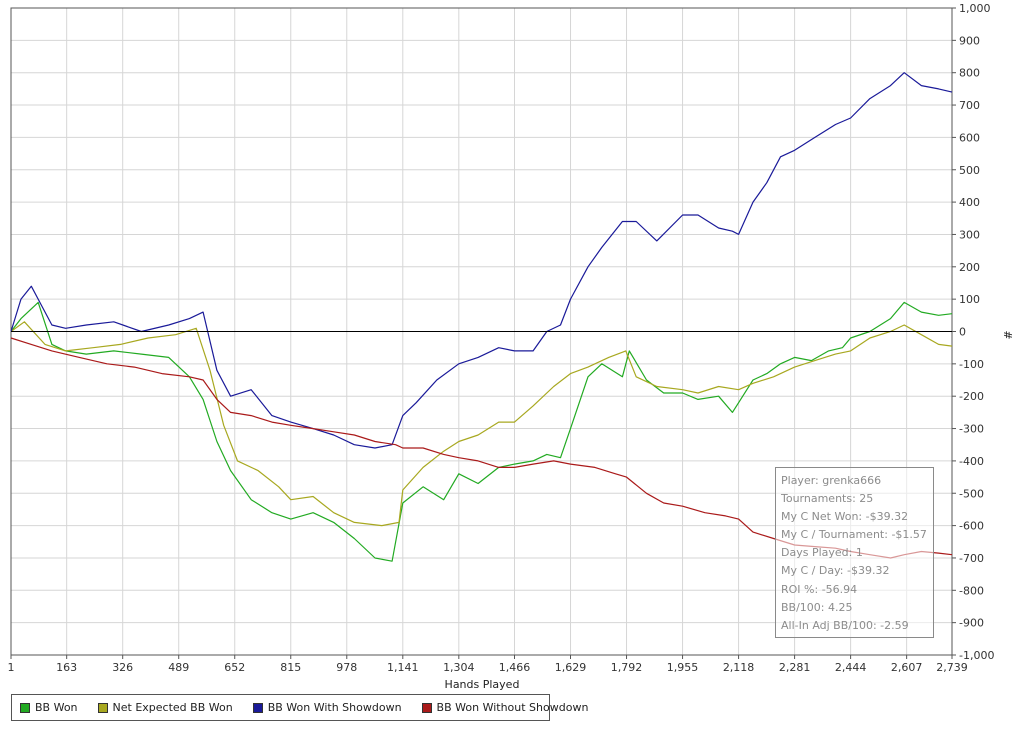 The width and height of the screenshot is (1018, 731). Describe the element at coordinates (831, 480) in the screenshot. I see `stat-player: Player: grenka666` at that location.